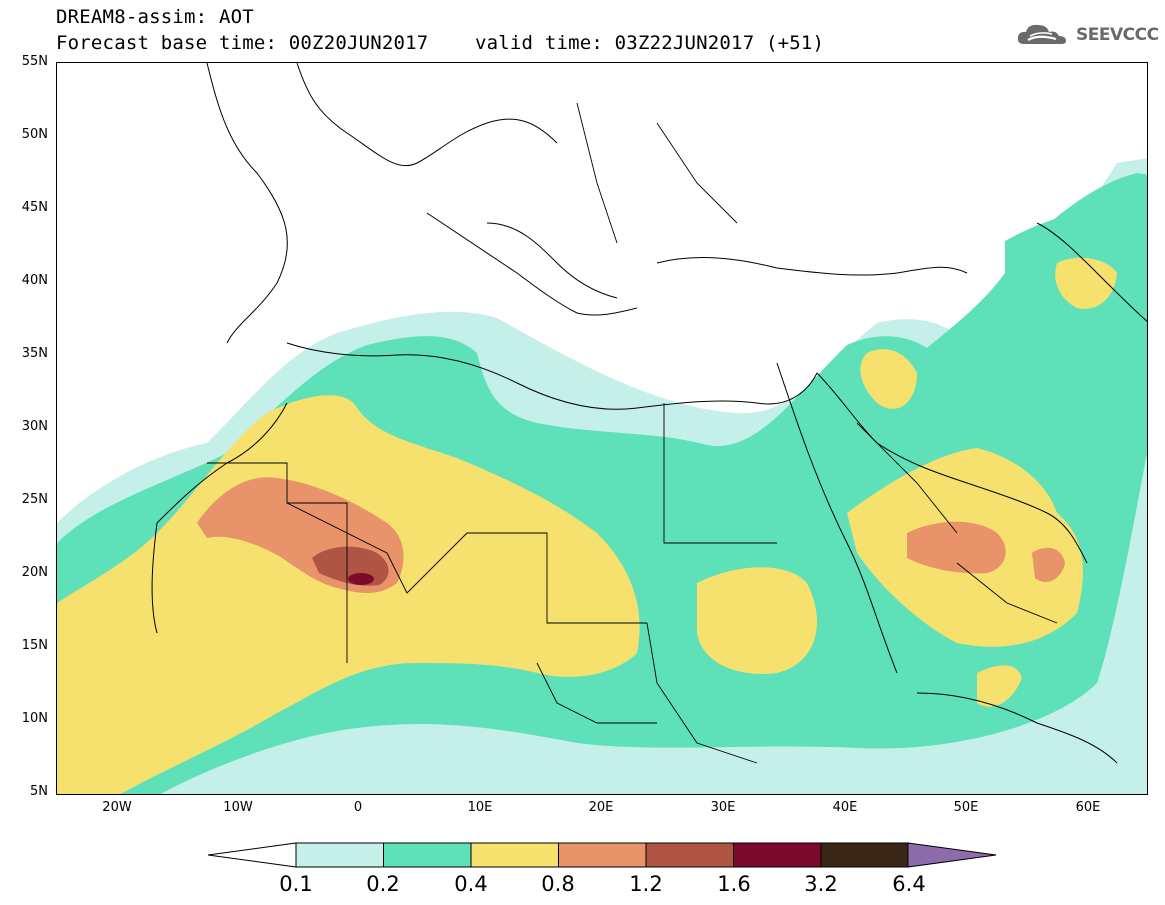  What do you see at coordinates (34, 280) in the screenshot?
I see `lat-label: 40N` at bounding box center [34, 280].